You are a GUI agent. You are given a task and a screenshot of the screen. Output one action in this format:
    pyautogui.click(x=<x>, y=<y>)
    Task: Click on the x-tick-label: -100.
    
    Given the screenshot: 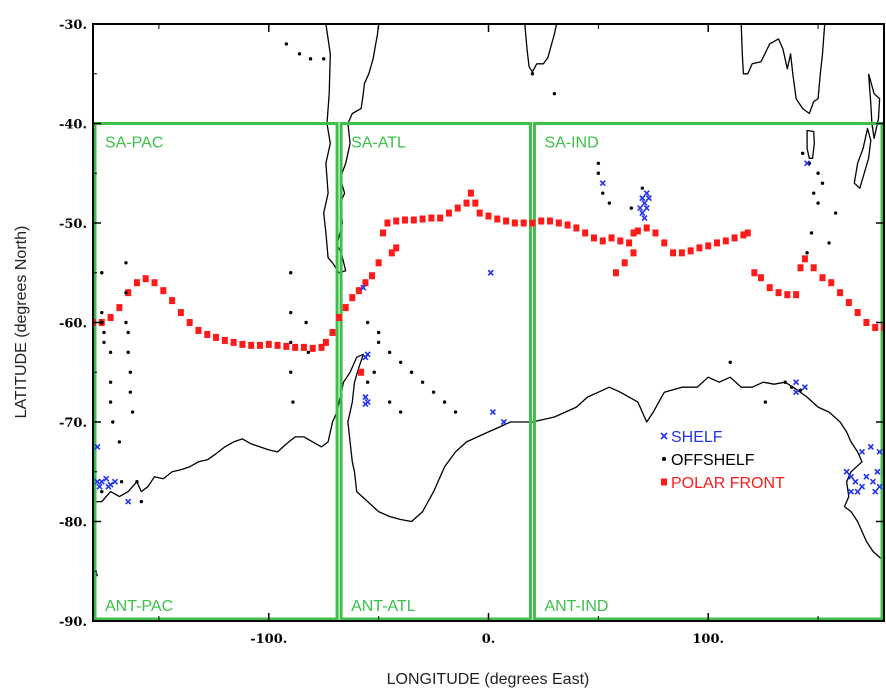 What is the action you would take?
    pyautogui.click(x=268, y=639)
    